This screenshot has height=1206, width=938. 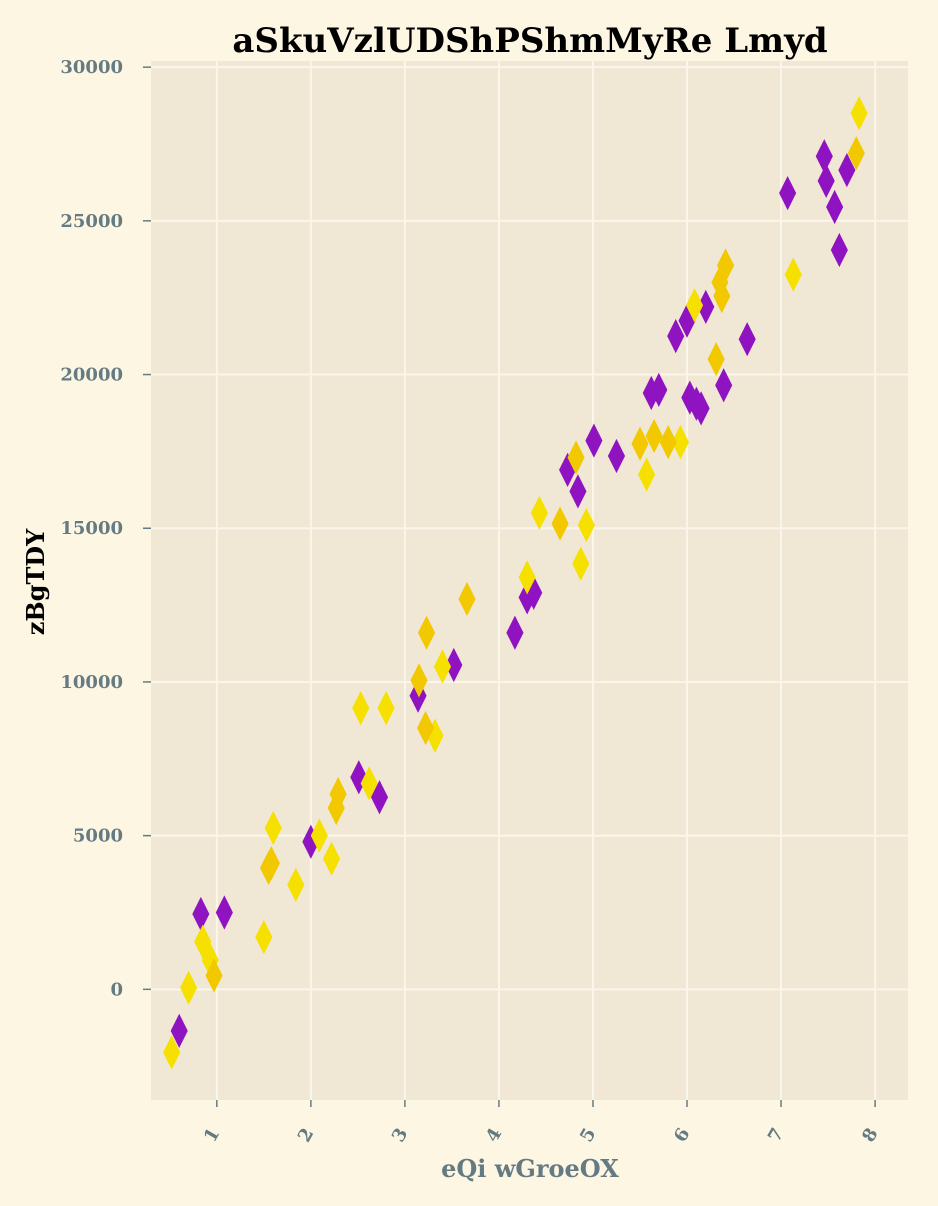 What do you see at coordinates (91, 682) in the screenshot?
I see `y-tick-label: 10000` at bounding box center [91, 682].